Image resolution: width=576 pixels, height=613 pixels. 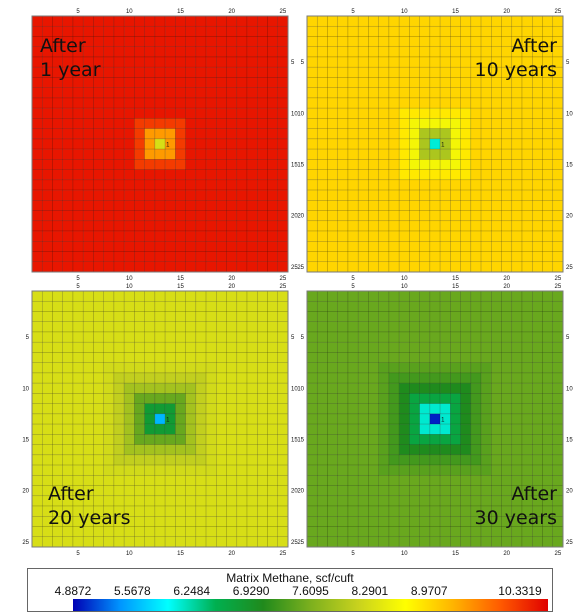 I want to click on y-tick-label-left: 15, so click(x=300, y=166).